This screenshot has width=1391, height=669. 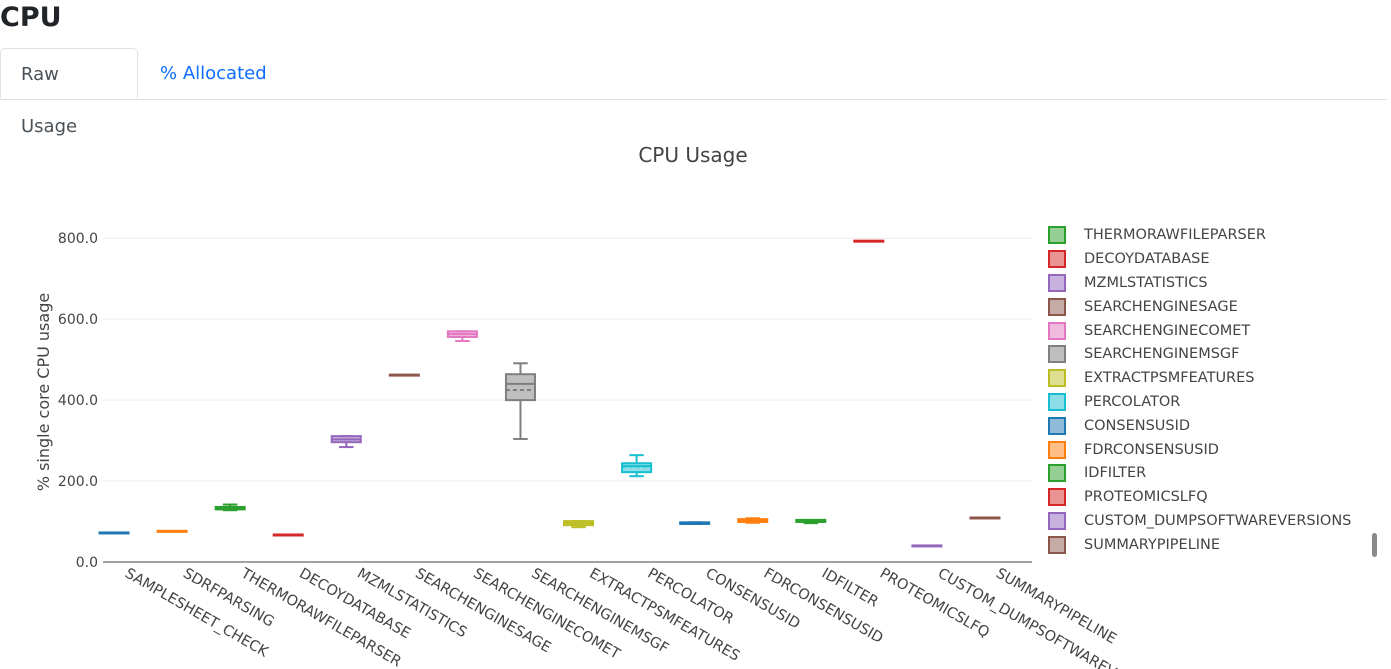 I want to click on legend-label: FDRCONSENSUSID, so click(x=1151, y=449).